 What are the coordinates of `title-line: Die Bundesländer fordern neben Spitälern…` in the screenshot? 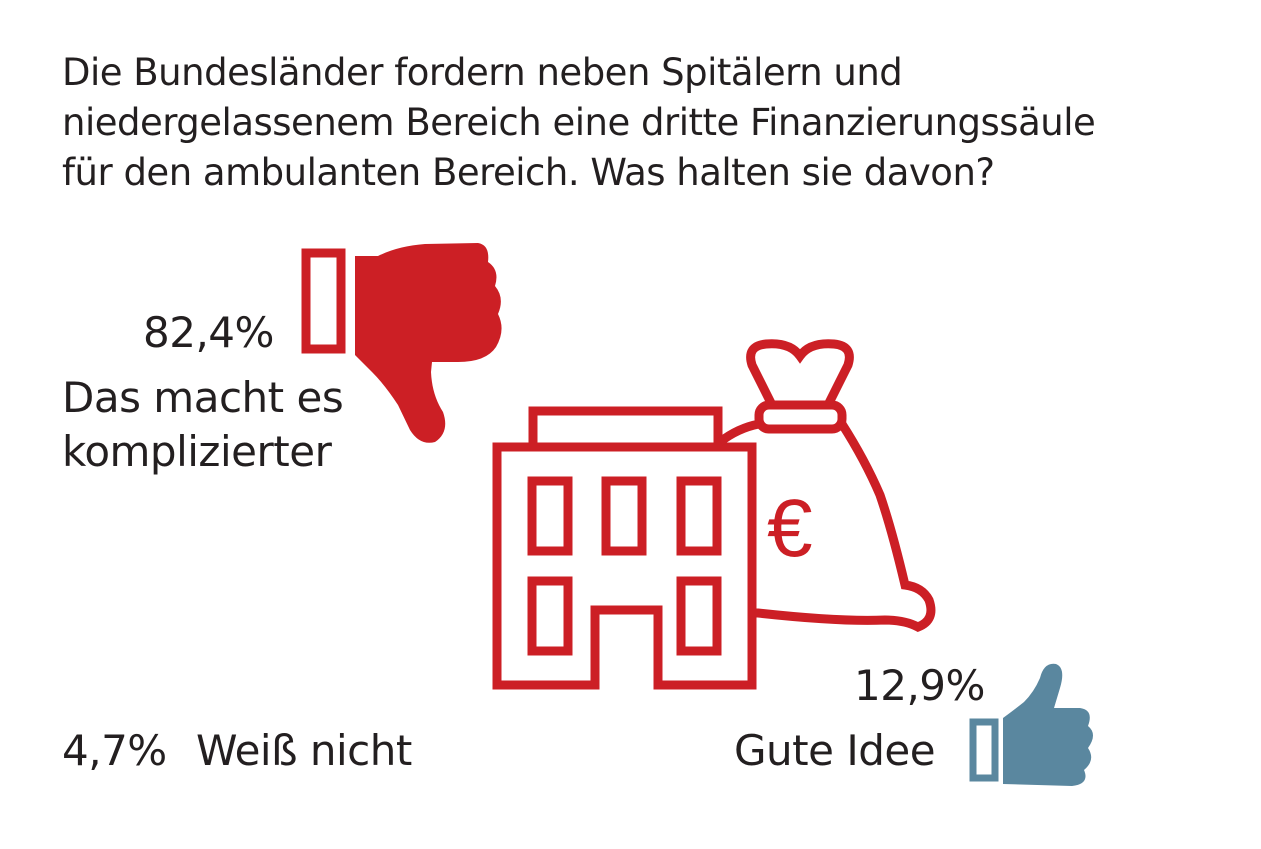 It's located at (482, 72).